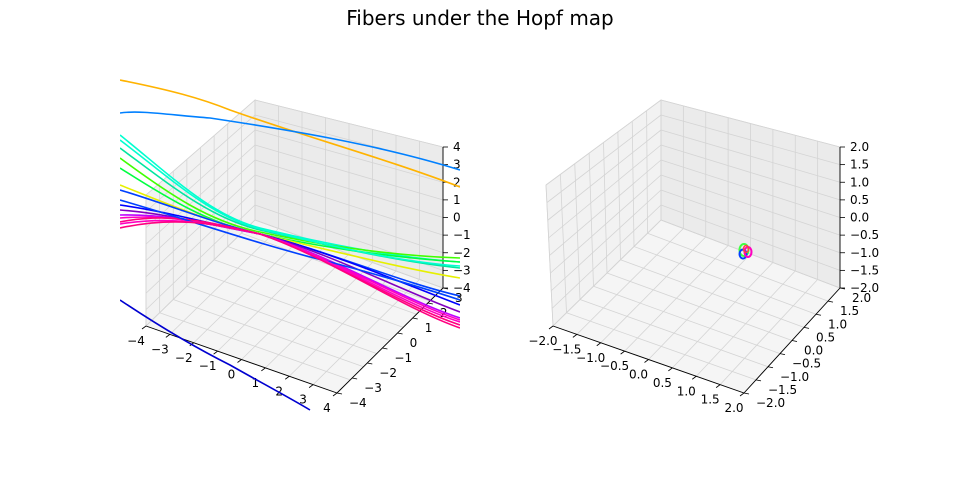  What do you see at coordinates (457, 147) in the screenshot?
I see `z-tick-label: 4` at bounding box center [457, 147].